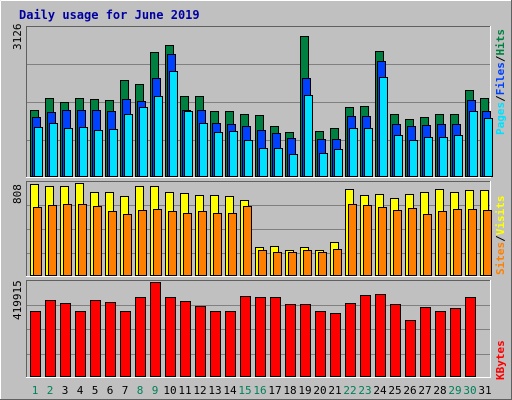 The width and height of the screenshot is (512, 400). What do you see at coordinates (500, 216) in the screenshot?
I see `legend-visits: Visits` at bounding box center [500, 216].